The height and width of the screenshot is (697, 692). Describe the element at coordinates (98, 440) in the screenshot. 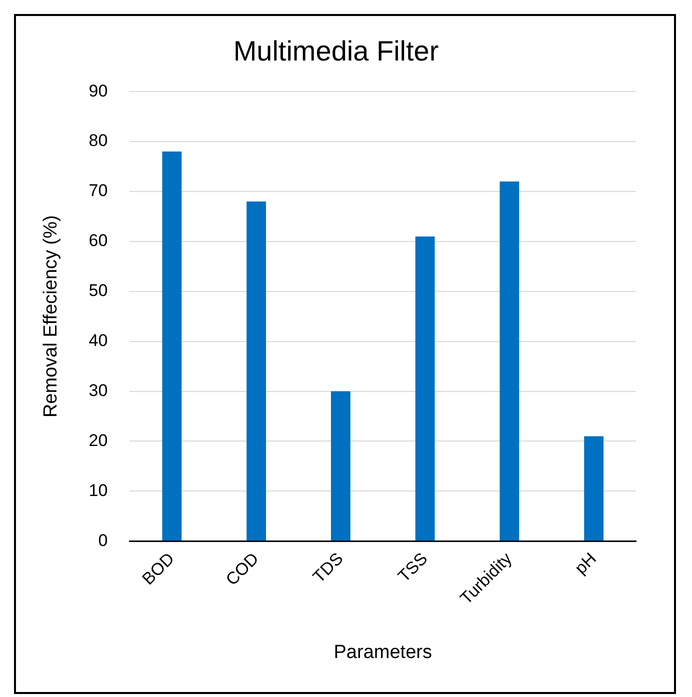

I see `y-tick-label: 20` at that location.